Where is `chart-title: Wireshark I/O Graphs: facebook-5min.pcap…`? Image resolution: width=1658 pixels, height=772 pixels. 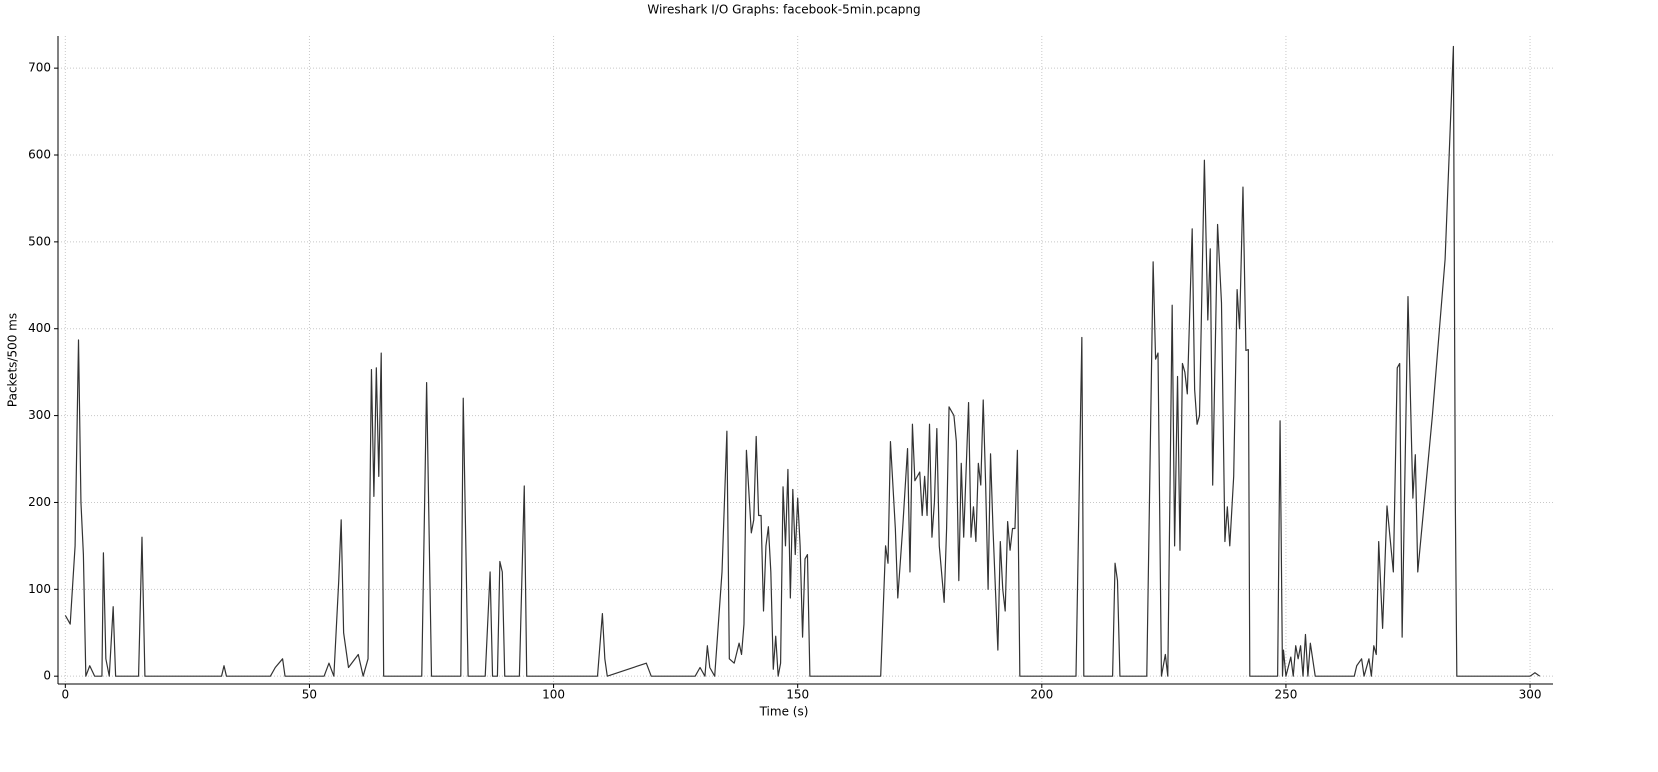
chart-title: Wireshark I/O Graphs: facebook-5min.pcap… is located at coordinates (783, 10).